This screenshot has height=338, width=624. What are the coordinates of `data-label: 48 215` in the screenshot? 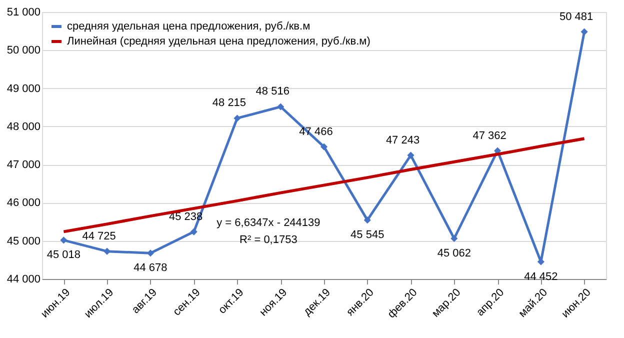 It's located at (229, 103).